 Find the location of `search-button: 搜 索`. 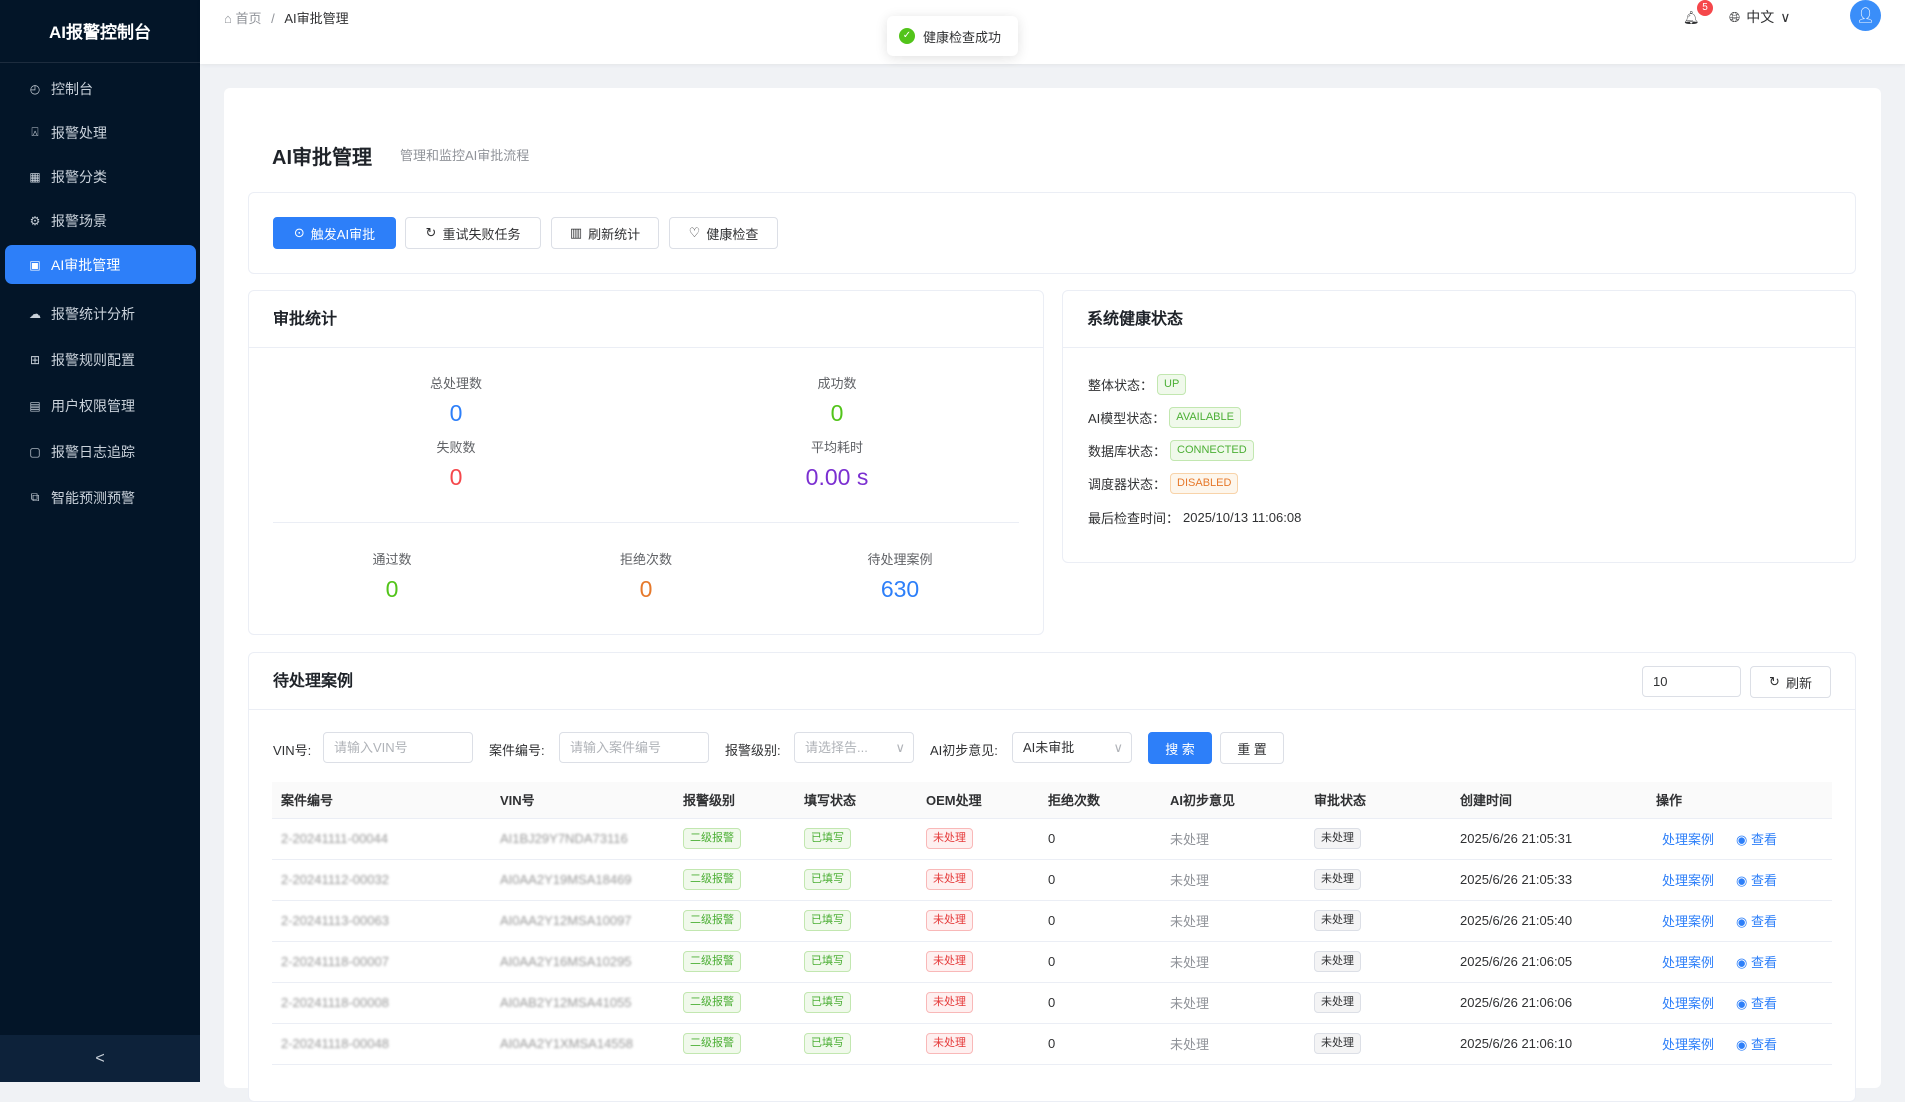

search-button: 搜 索 is located at coordinates (1180, 748).